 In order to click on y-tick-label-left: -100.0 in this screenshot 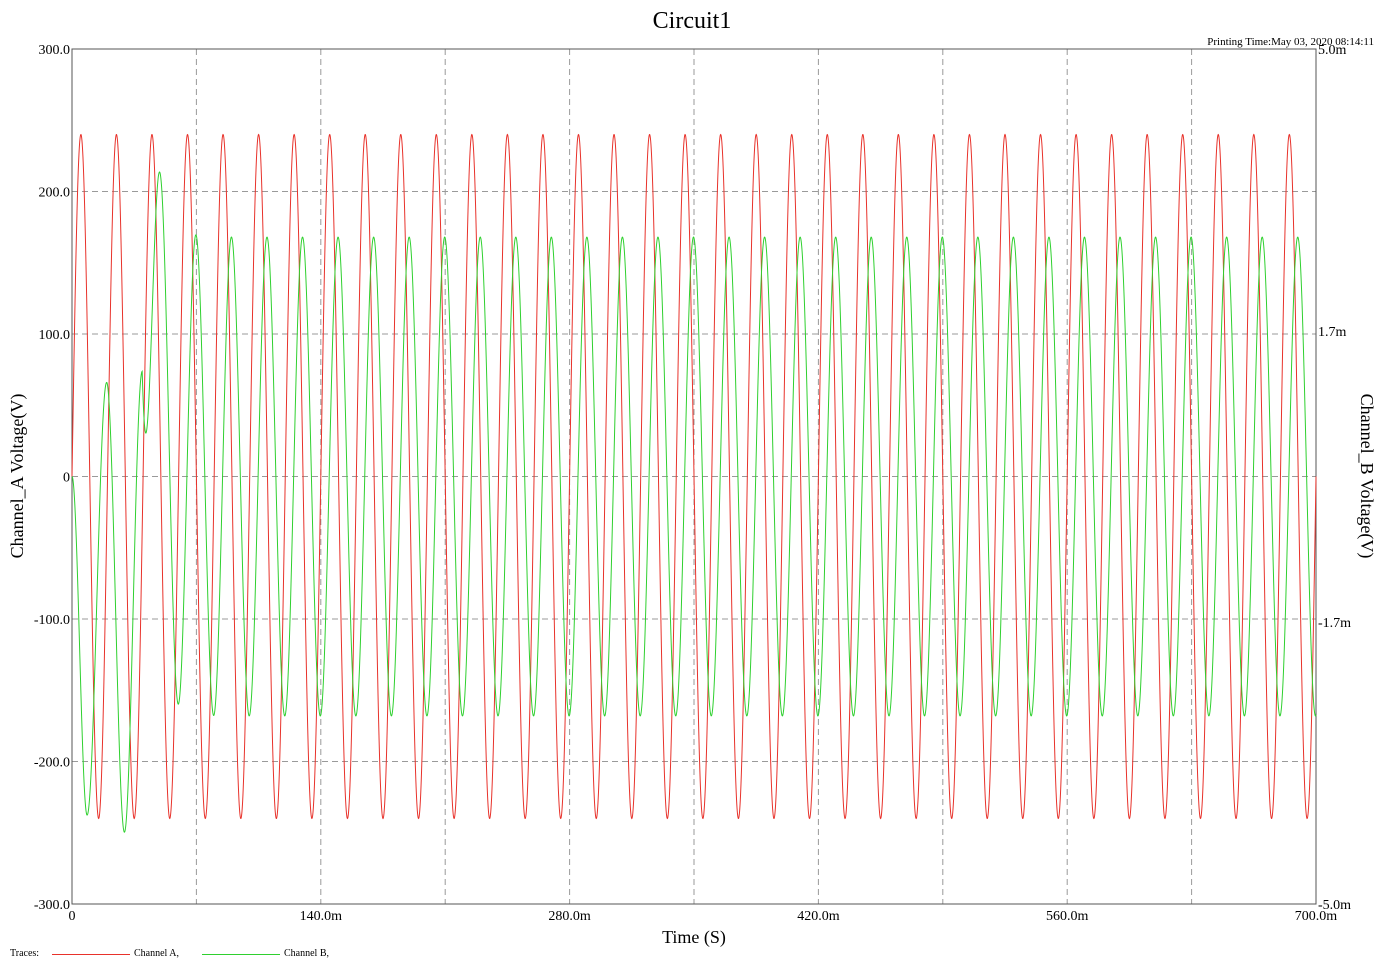, I will do `click(52, 620)`.